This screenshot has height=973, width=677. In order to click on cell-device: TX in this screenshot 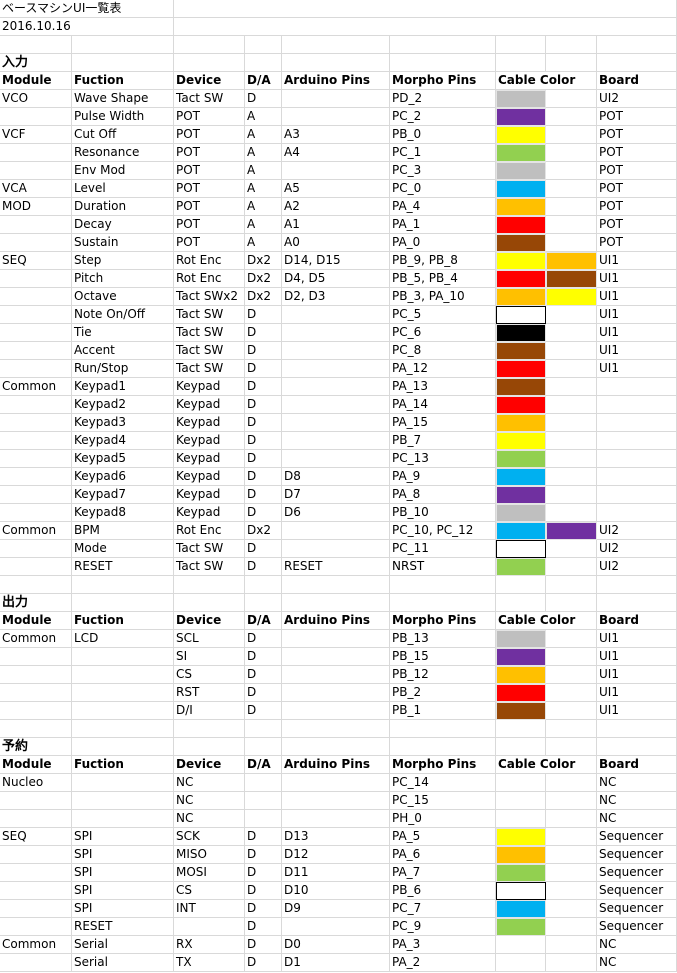, I will do `click(209, 963)`.